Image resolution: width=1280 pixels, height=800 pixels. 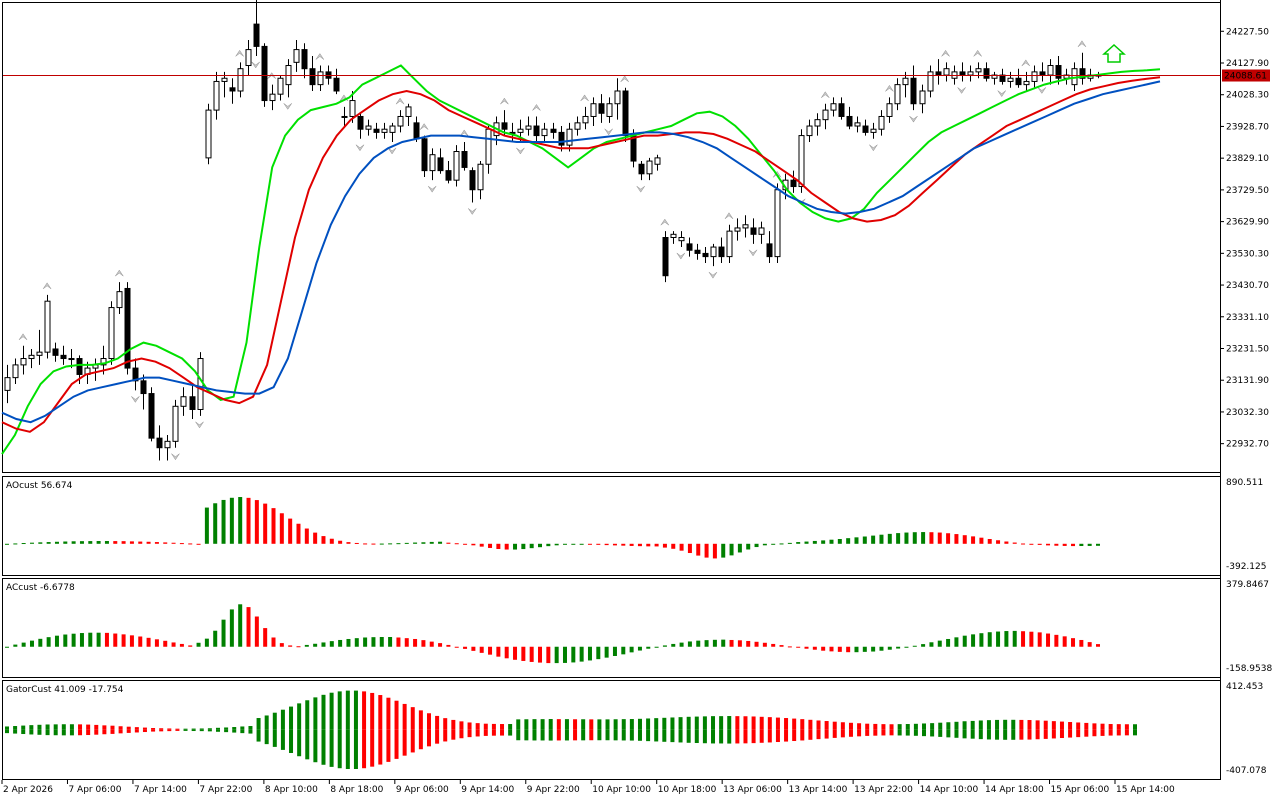 I want to click on fractal-down-marker, so click(x=135, y=399).